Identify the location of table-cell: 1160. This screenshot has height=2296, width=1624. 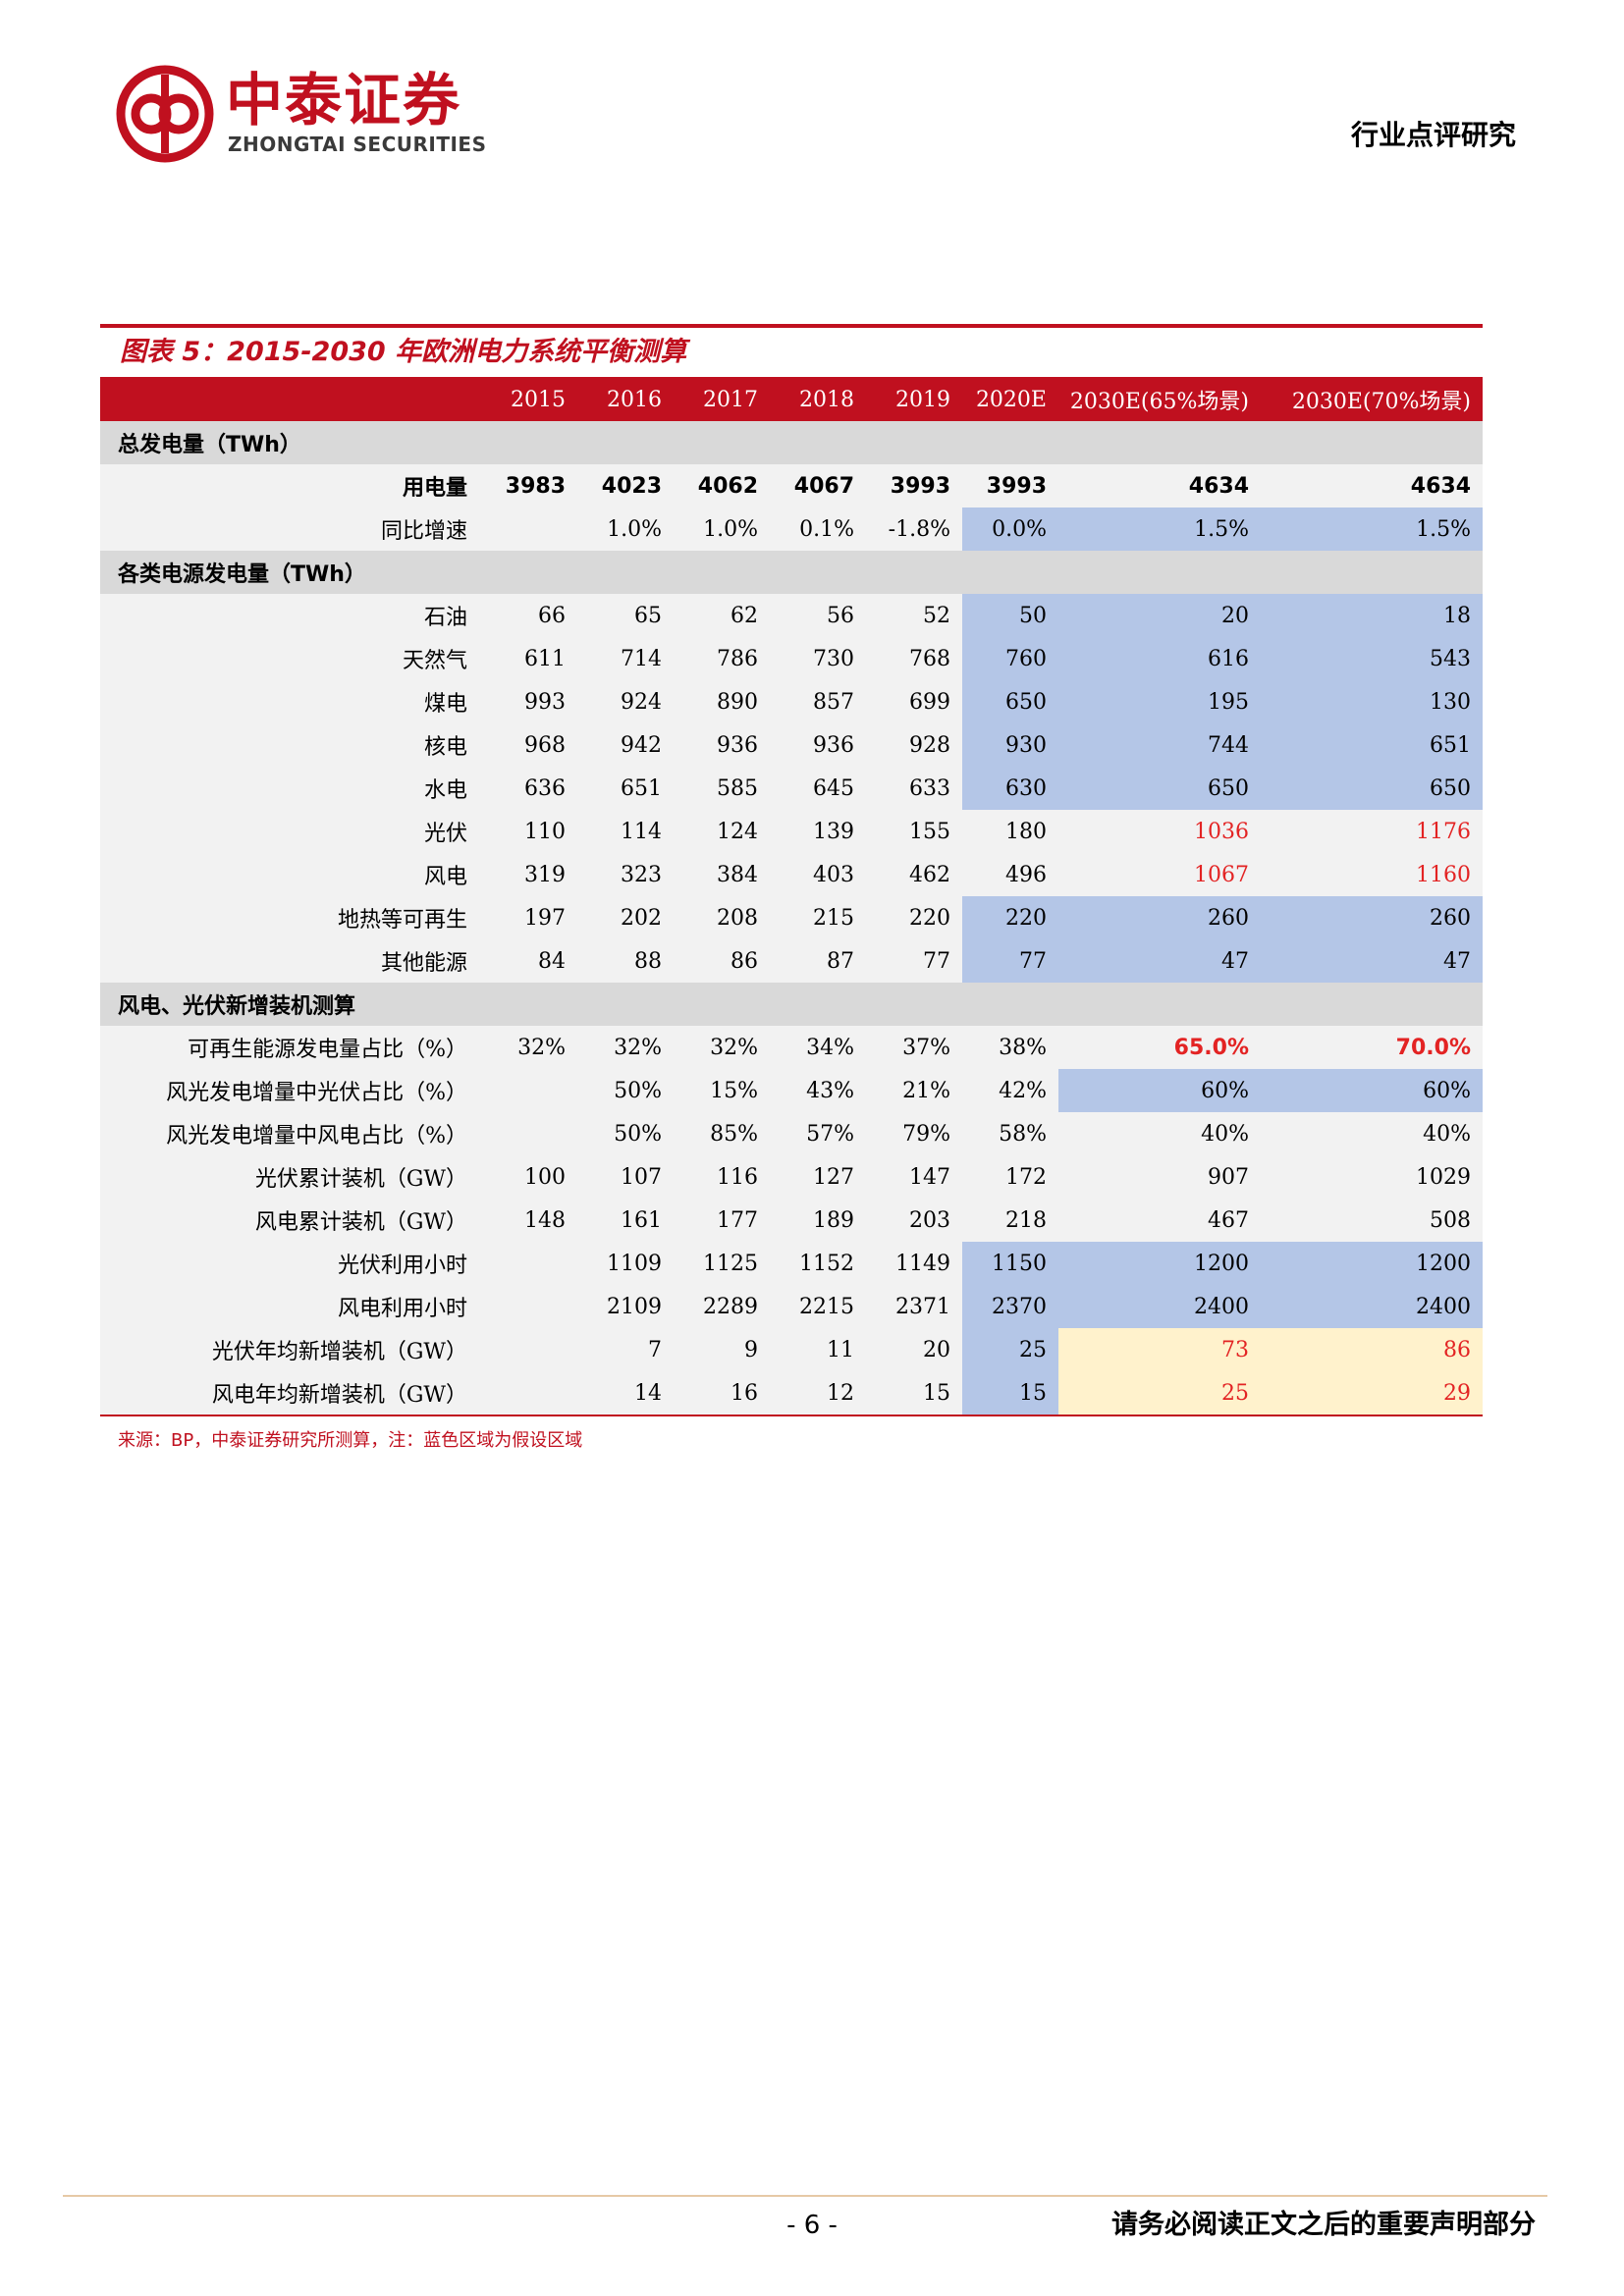
(1372, 874).